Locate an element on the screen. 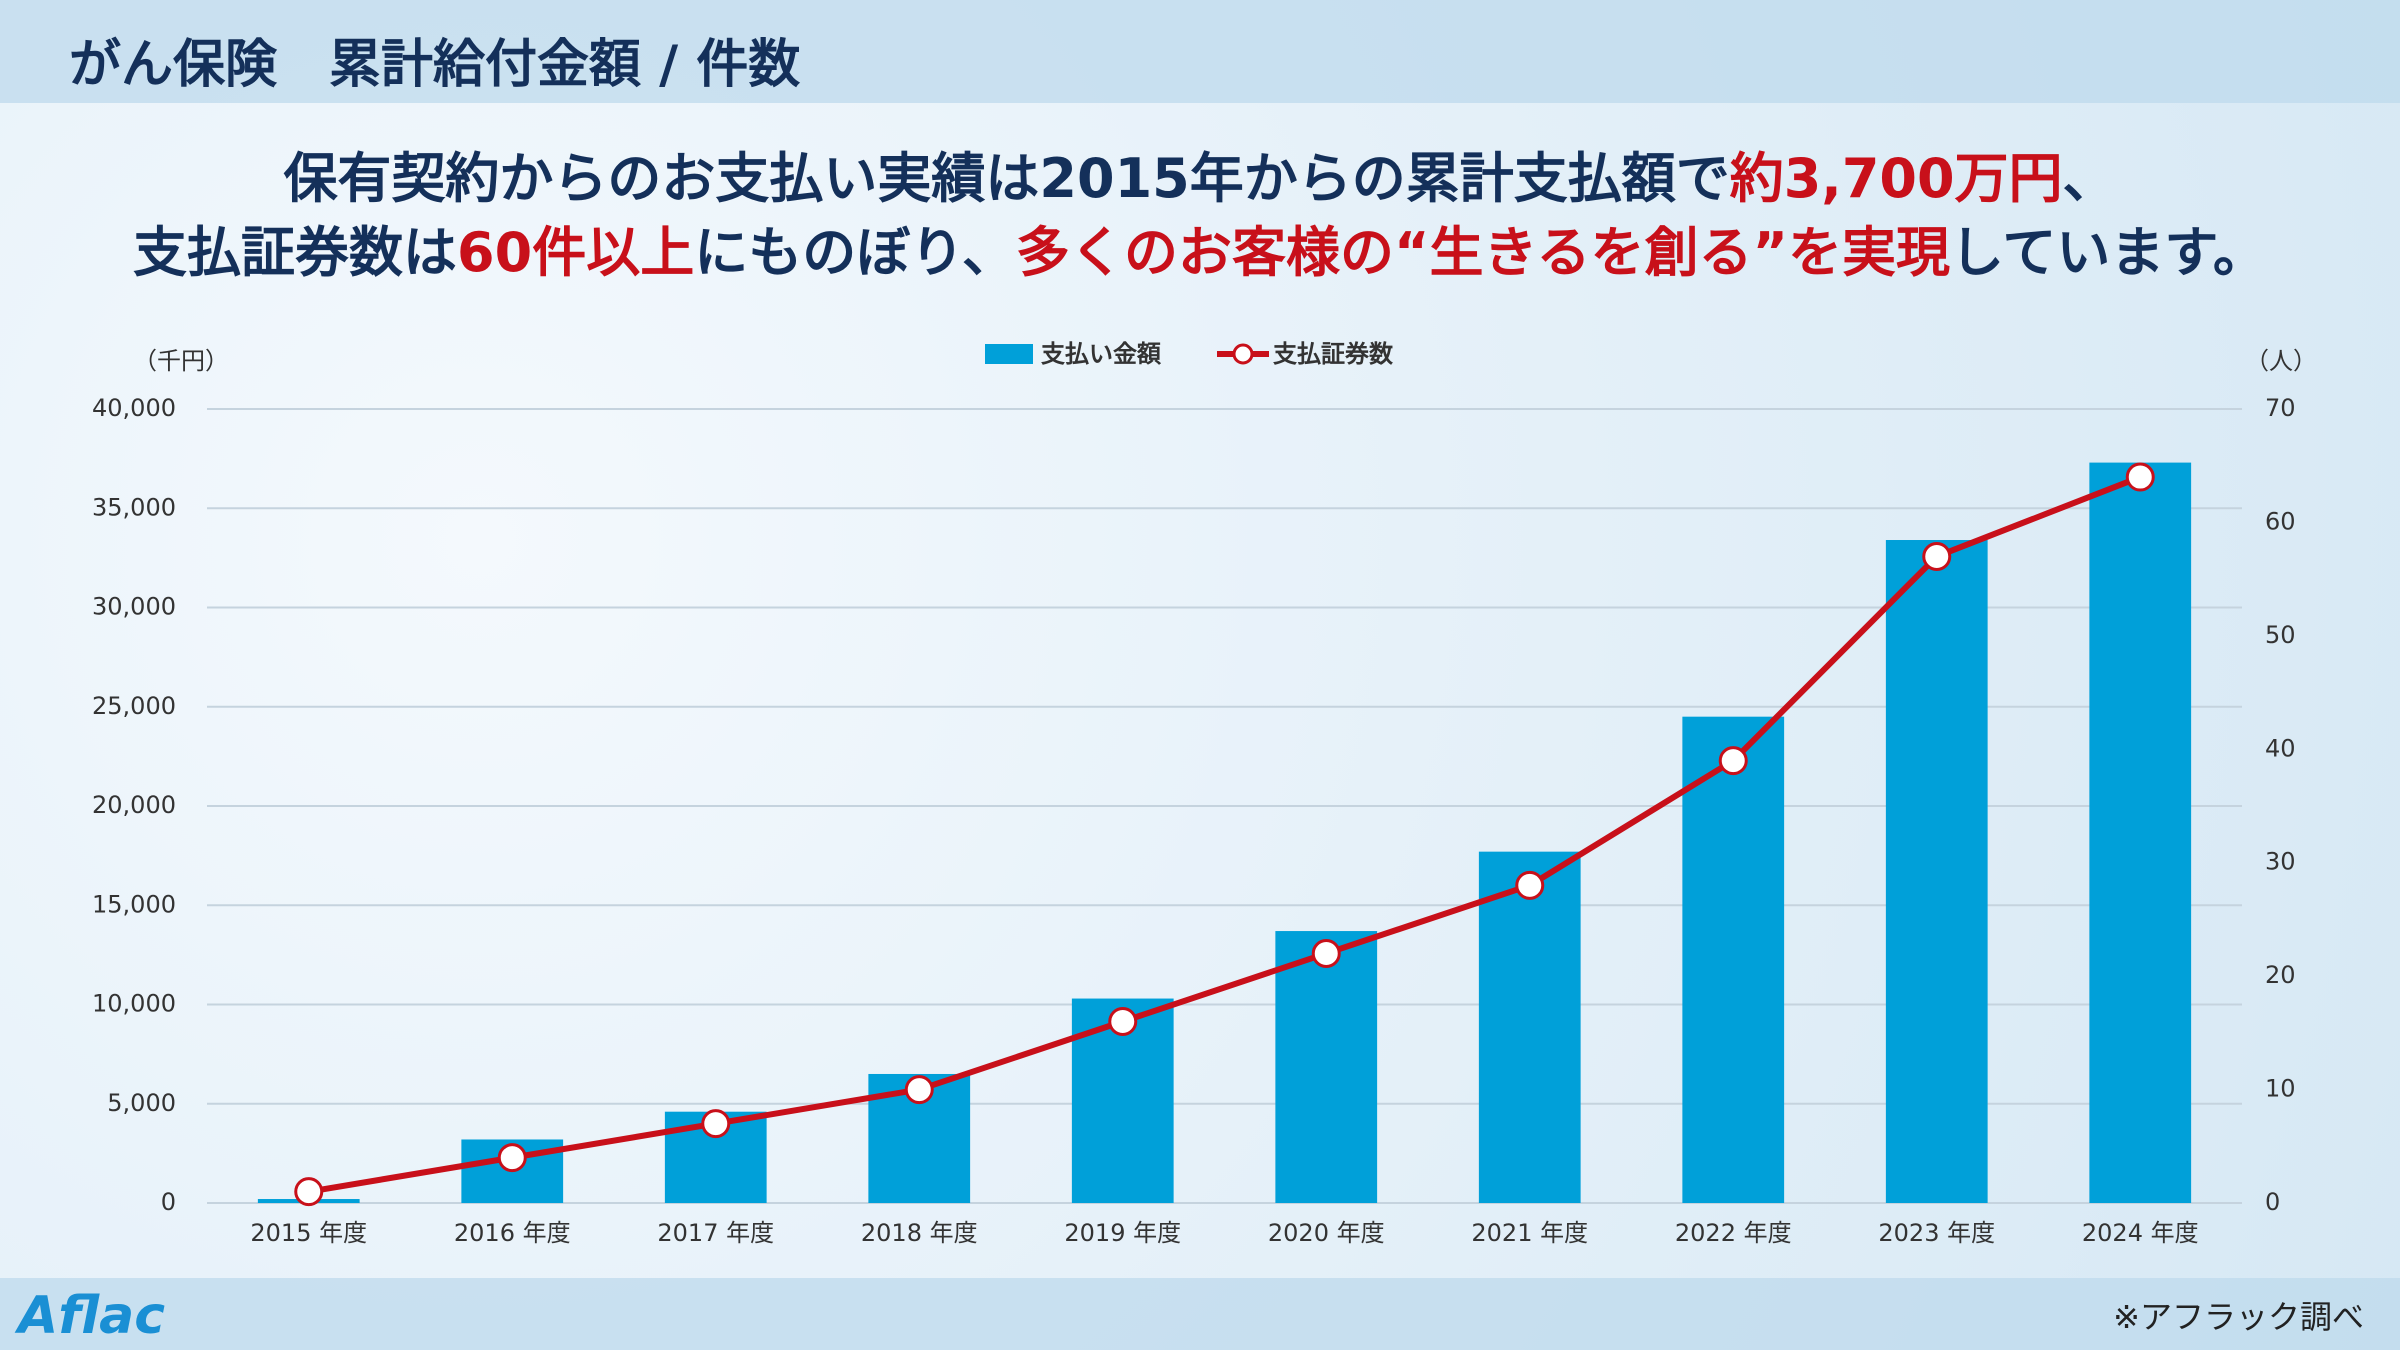  y2-tick-label: 50 is located at coordinates (2280, 635).